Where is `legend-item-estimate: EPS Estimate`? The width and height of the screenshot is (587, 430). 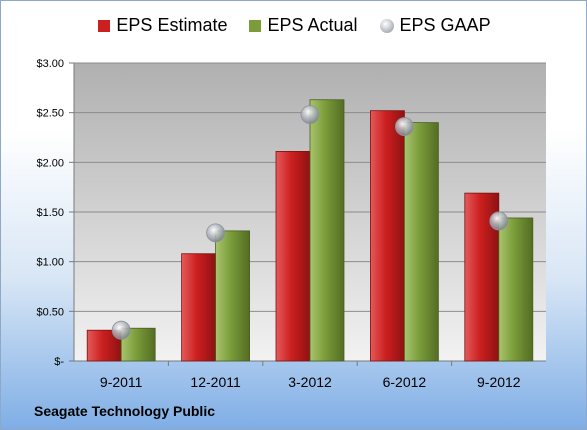
legend-item-estimate: EPS Estimate is located at coordinates (162, 25).